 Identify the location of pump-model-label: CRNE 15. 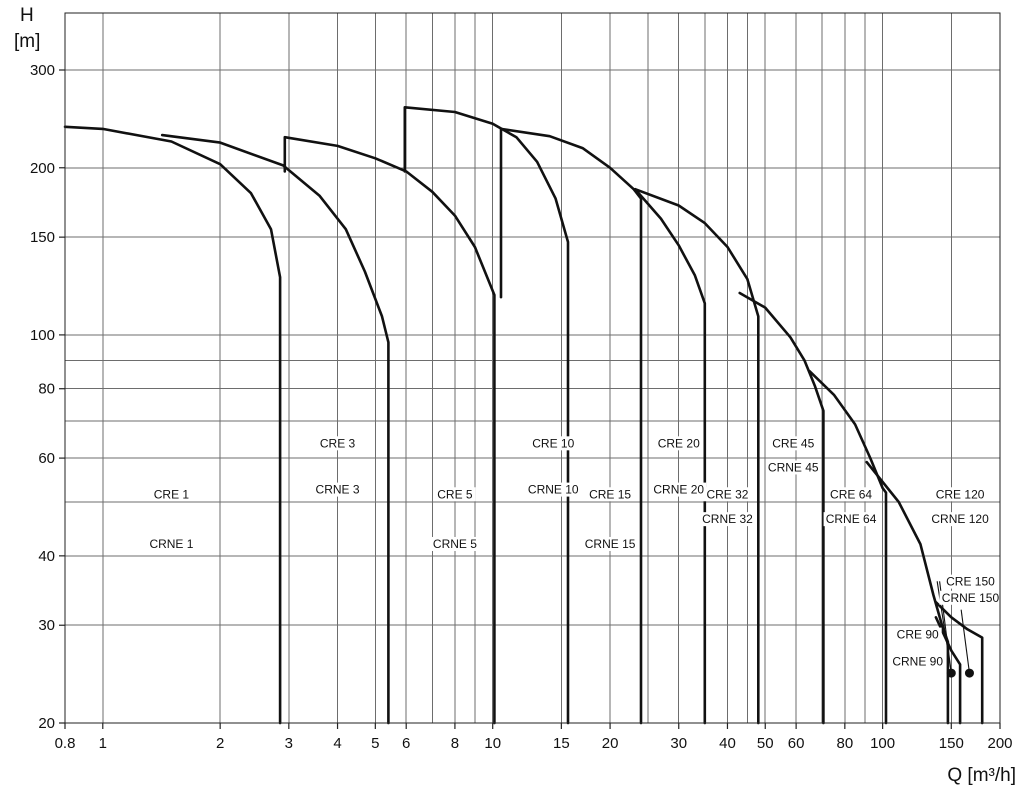
(610, 544).